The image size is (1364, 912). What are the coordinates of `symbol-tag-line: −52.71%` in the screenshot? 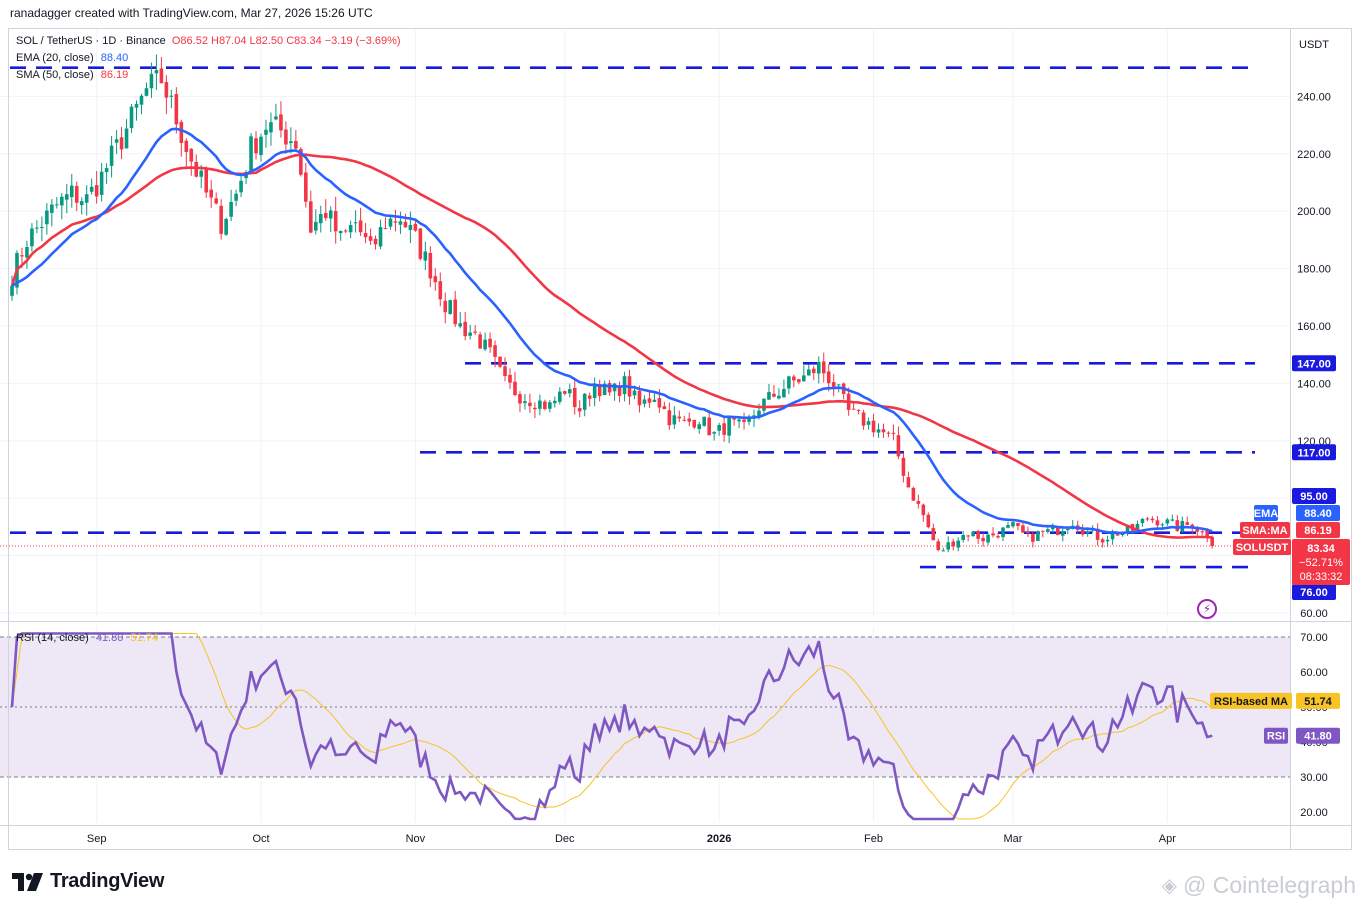 It's located at (1321, 563).